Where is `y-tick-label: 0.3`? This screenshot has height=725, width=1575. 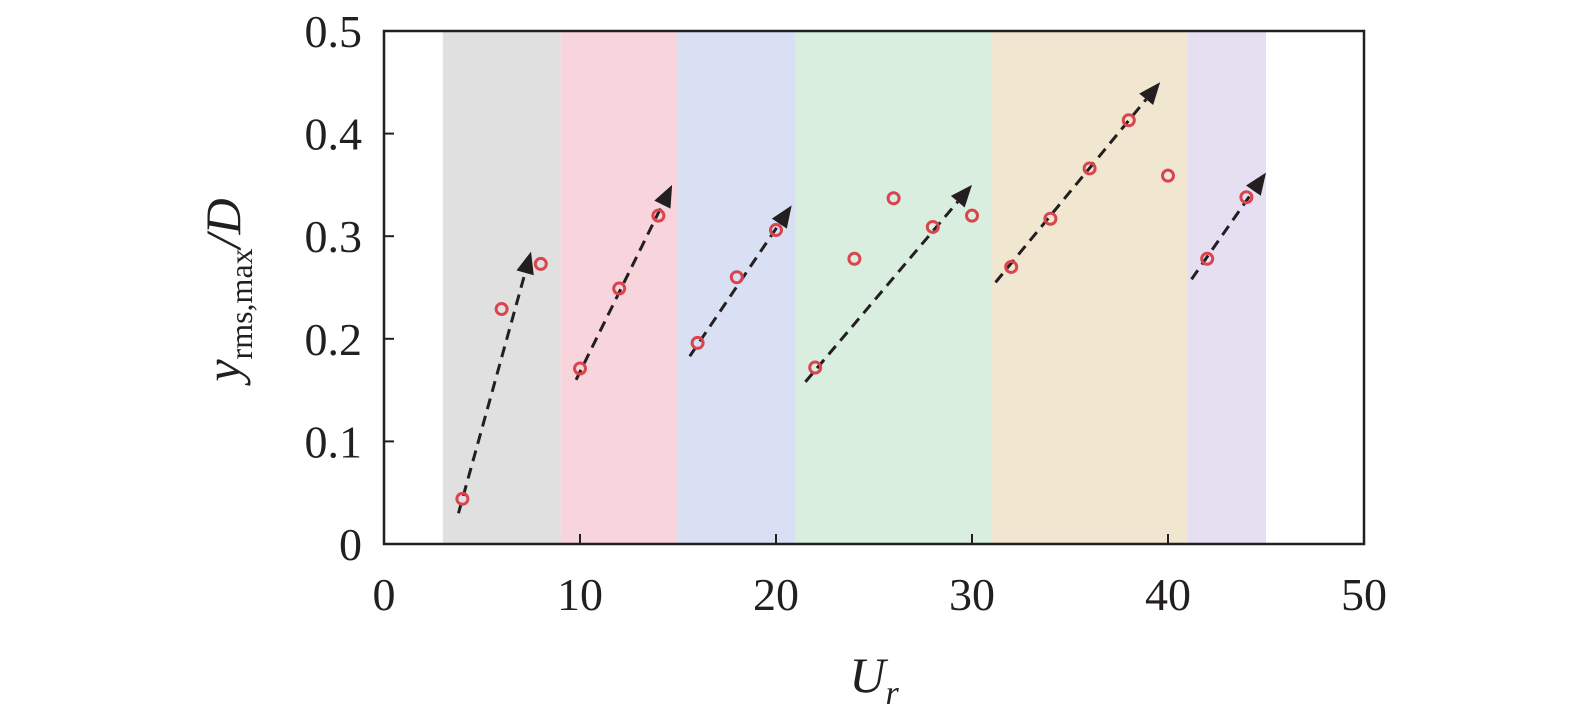 y-tick-label: 0.3 is located at coordinates (334, 236).